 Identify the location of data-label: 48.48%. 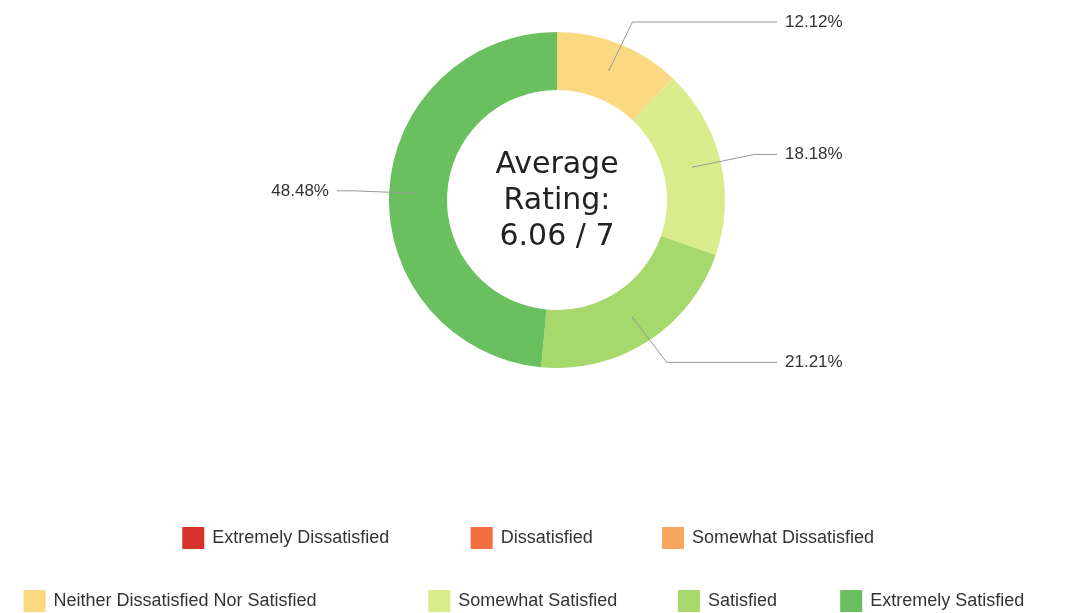
(300, 190).